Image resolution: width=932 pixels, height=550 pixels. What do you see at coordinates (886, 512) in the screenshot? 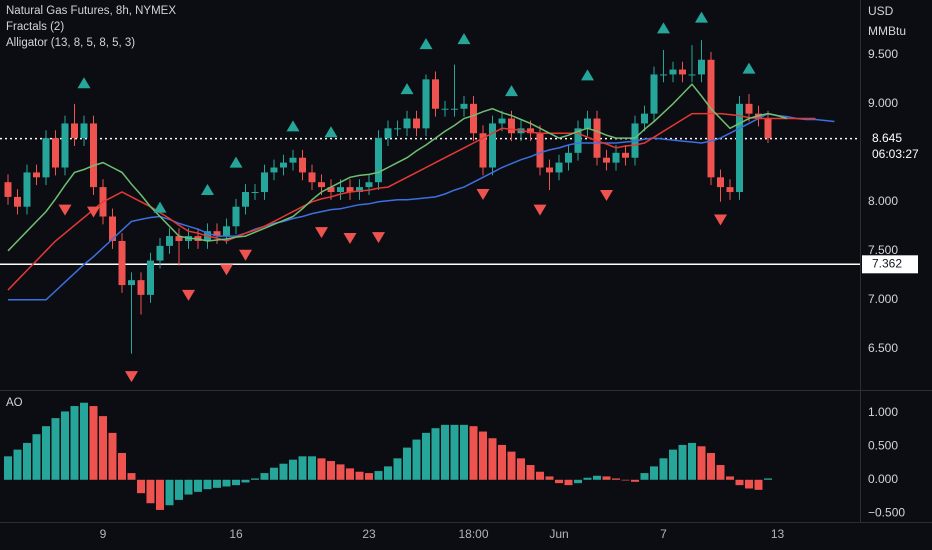
I see `ao-tick-label: −0.500` at bounding box center [886, 512].